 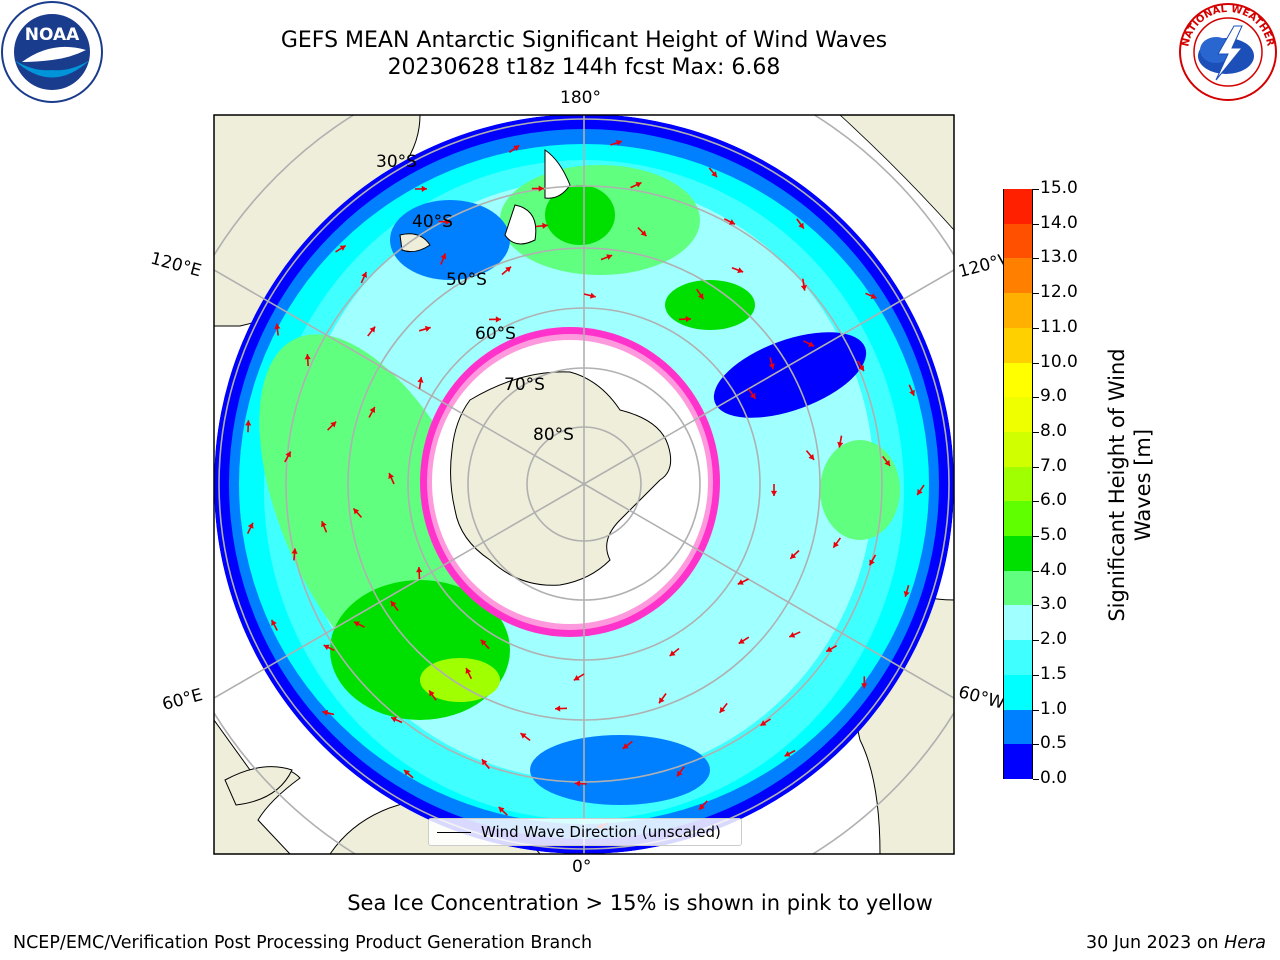 I want to click on colorbar-label: Significant Height of Wind Waves [m], so click(x=1130, y=485).